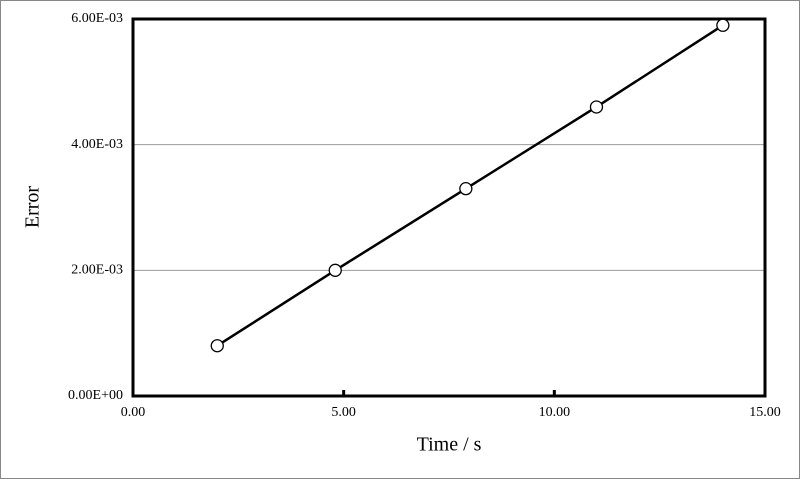 The image size is (800, 479). I want to click on x-tick-label: 15.00, so click(765, 412).